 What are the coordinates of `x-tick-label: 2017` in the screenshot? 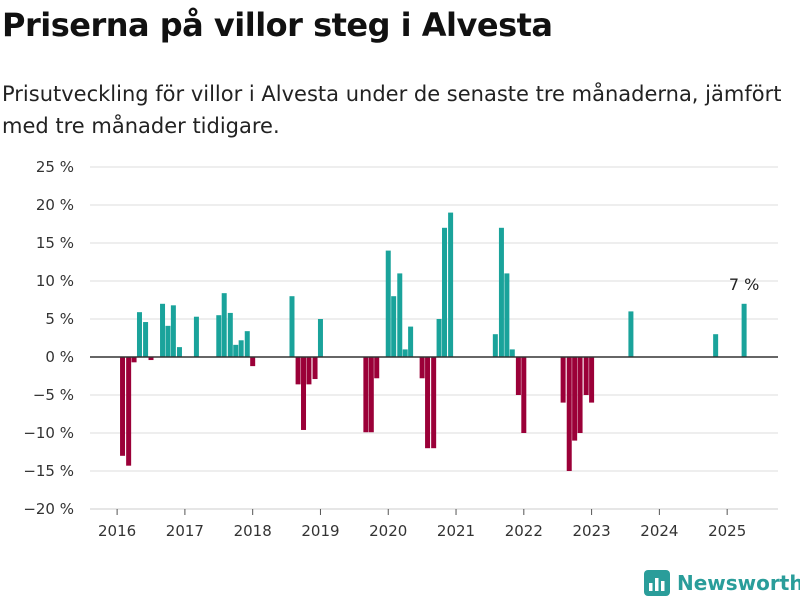 It's located at (185, 531).